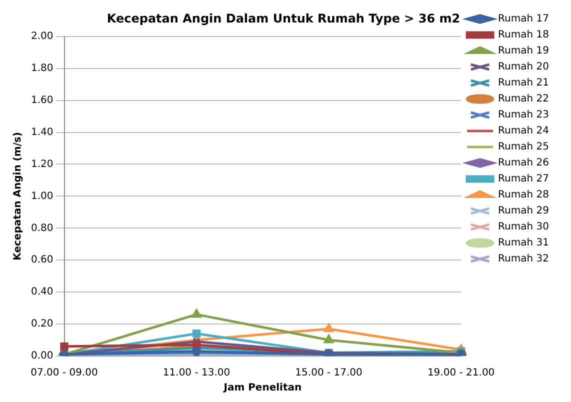 The image size is (571, 402). What do you see at coordinates (283, 18) in the screenshot?
I see `chart-title: Kecepatan Angin Dalam Untuk Rumah Type > 36 m2` at bounding box center [283, 18].